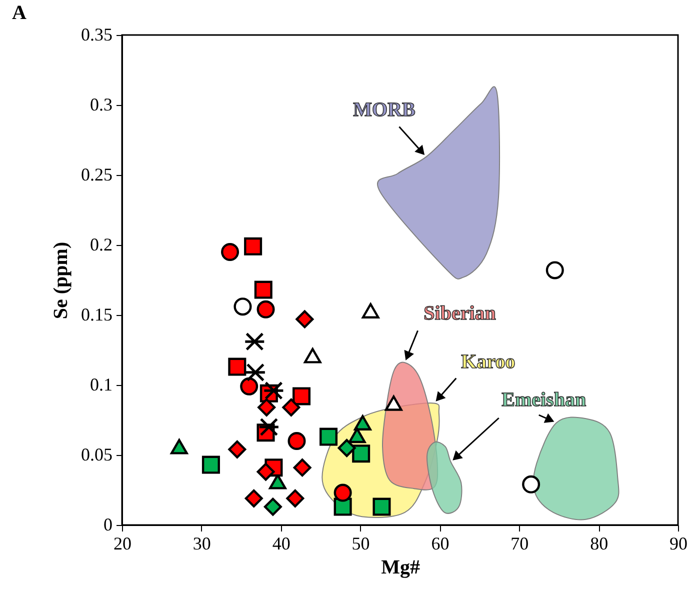  What do you see at coordinates (96, 314) in the screenshot?
I see `y-tick-label: 0.15` at bounding box center [96, 314].